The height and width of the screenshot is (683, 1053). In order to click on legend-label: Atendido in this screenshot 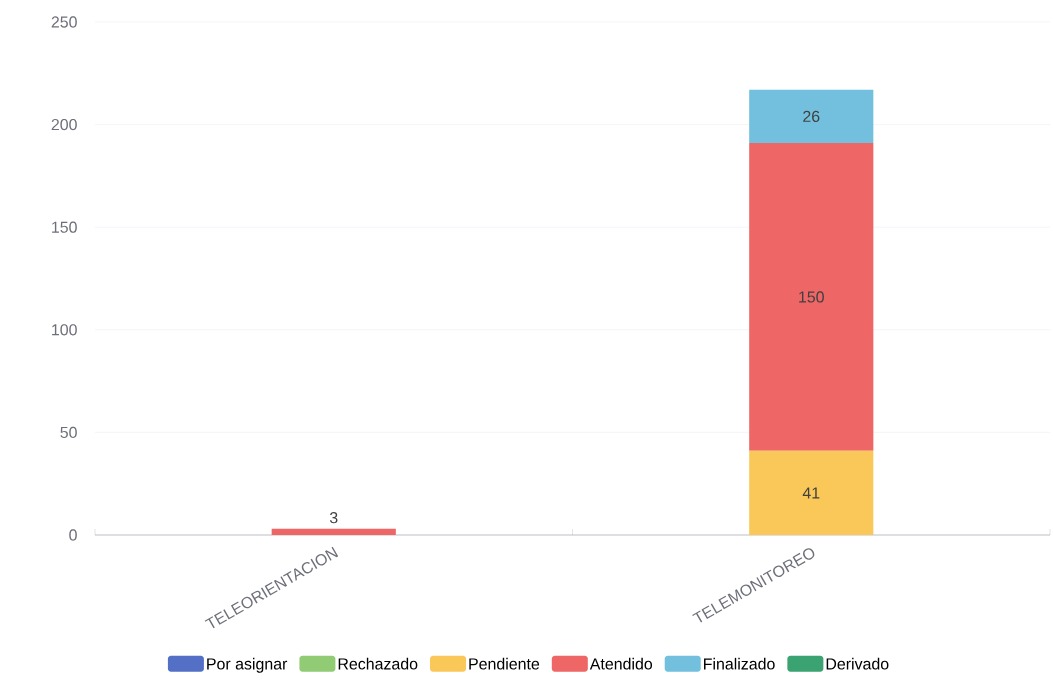, I will do `click(621, 663)`.